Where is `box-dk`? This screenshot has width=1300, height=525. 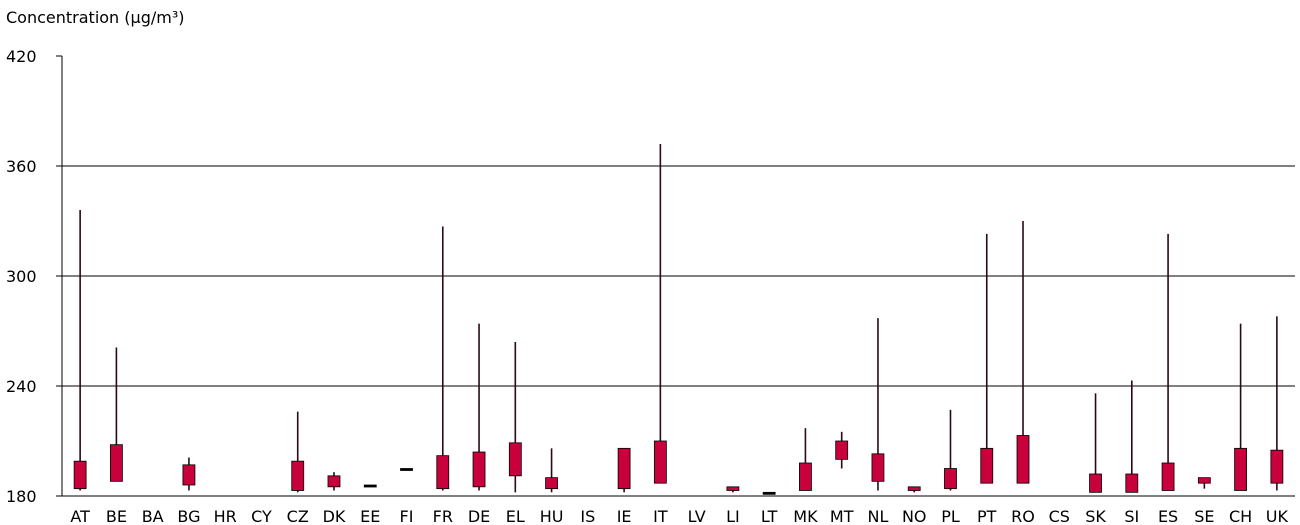
box-dk is located at coordinates (334, 481).